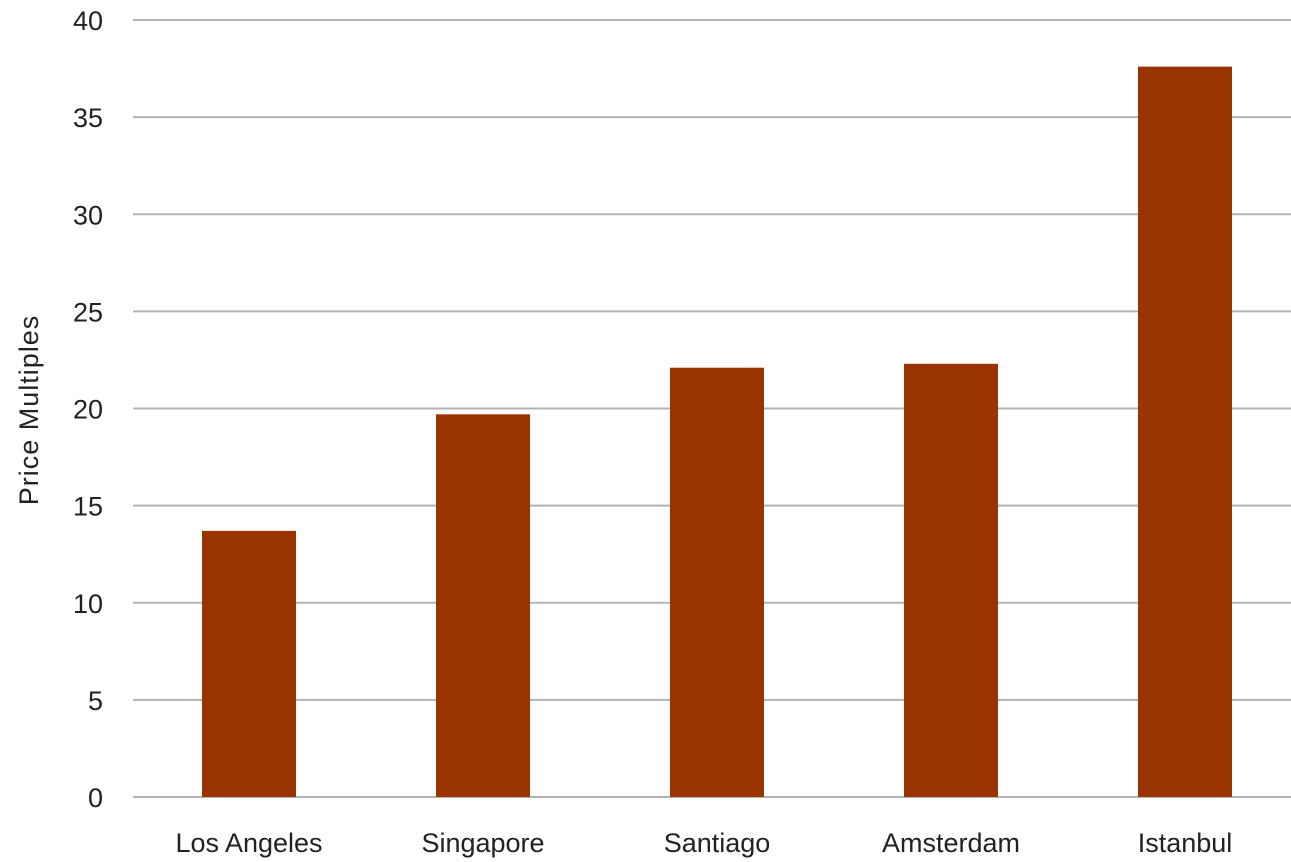  I want to click on y-axis-title: Price Multiples, so click(29, 410).